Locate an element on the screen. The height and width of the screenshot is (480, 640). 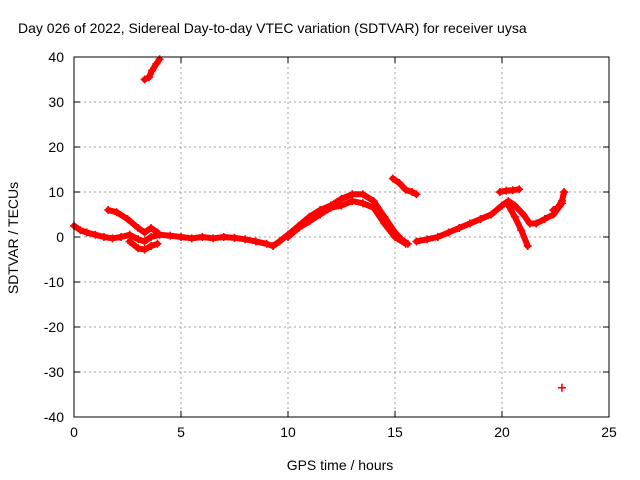
y-tick-label: -30 is located at coordinates (54, 372).